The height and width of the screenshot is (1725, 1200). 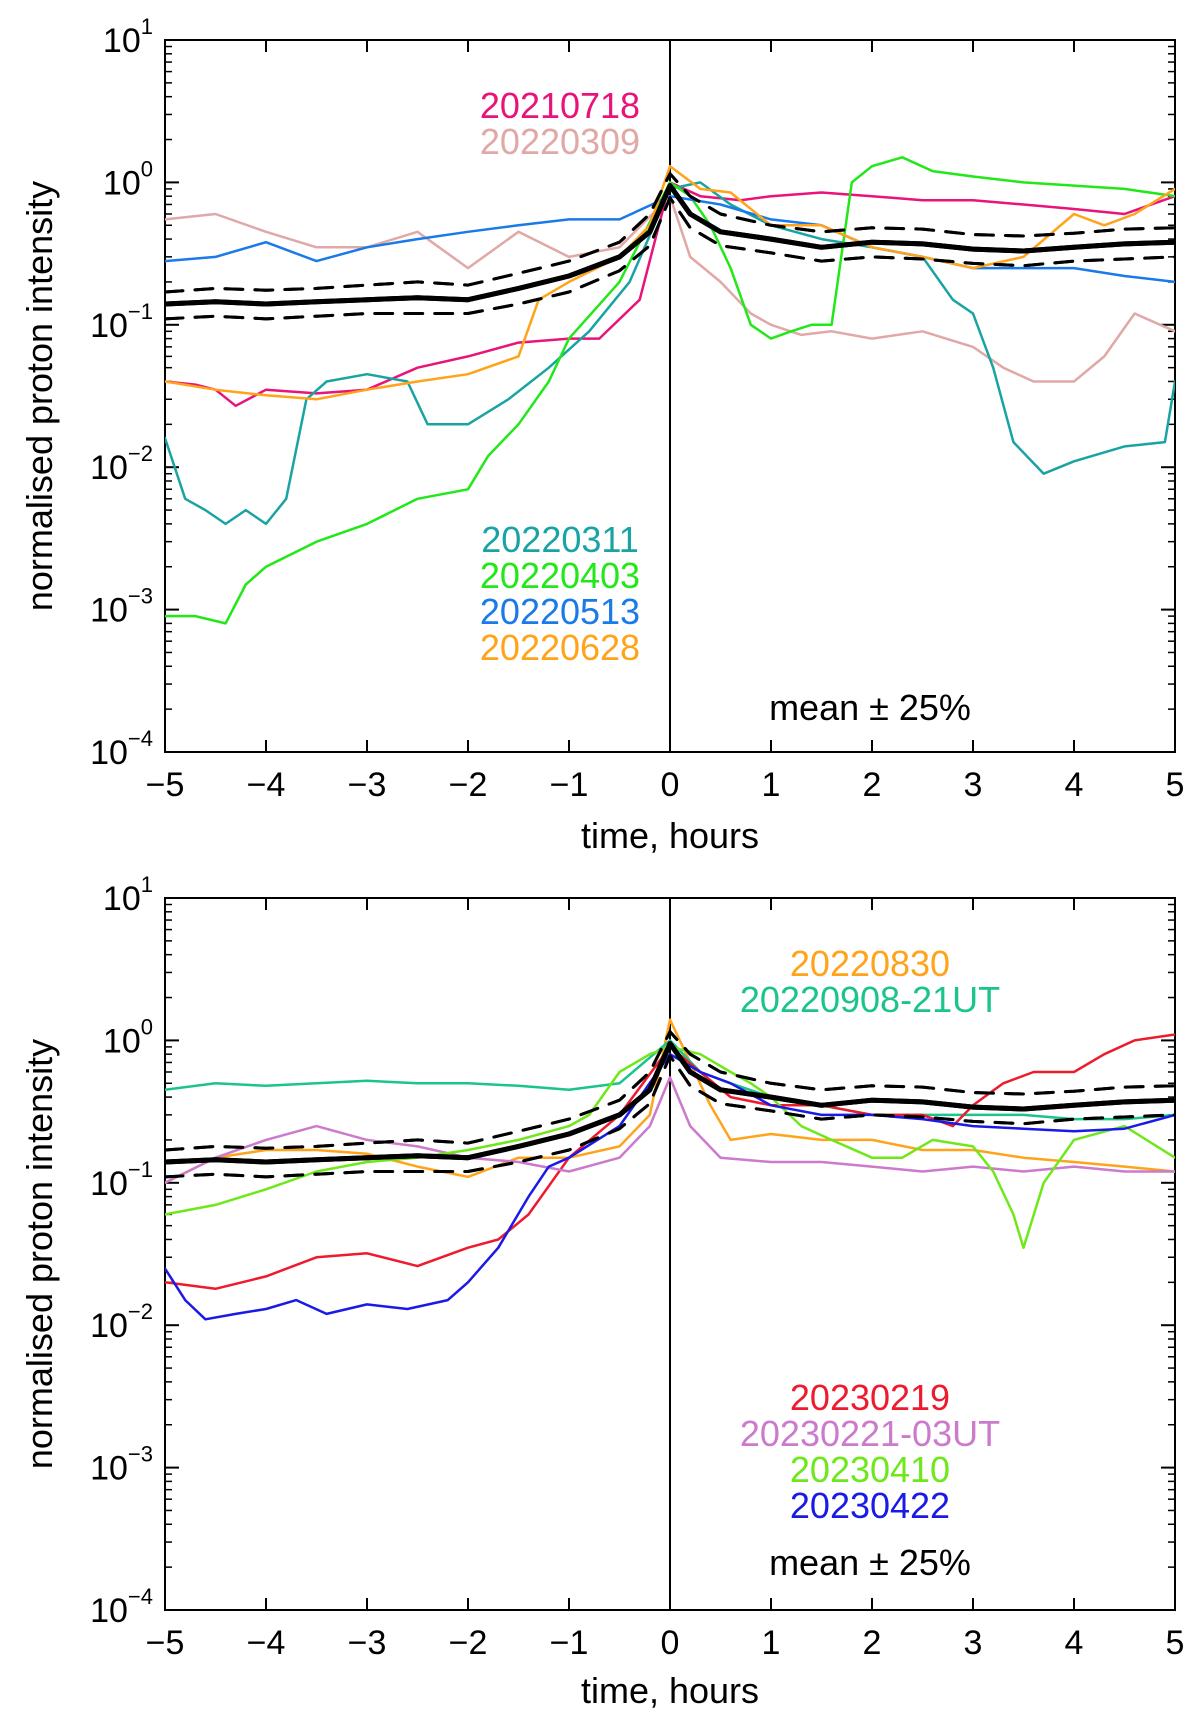 I want to click on legend-entry: 20230221-03UT, so click(x=870, y=1433).